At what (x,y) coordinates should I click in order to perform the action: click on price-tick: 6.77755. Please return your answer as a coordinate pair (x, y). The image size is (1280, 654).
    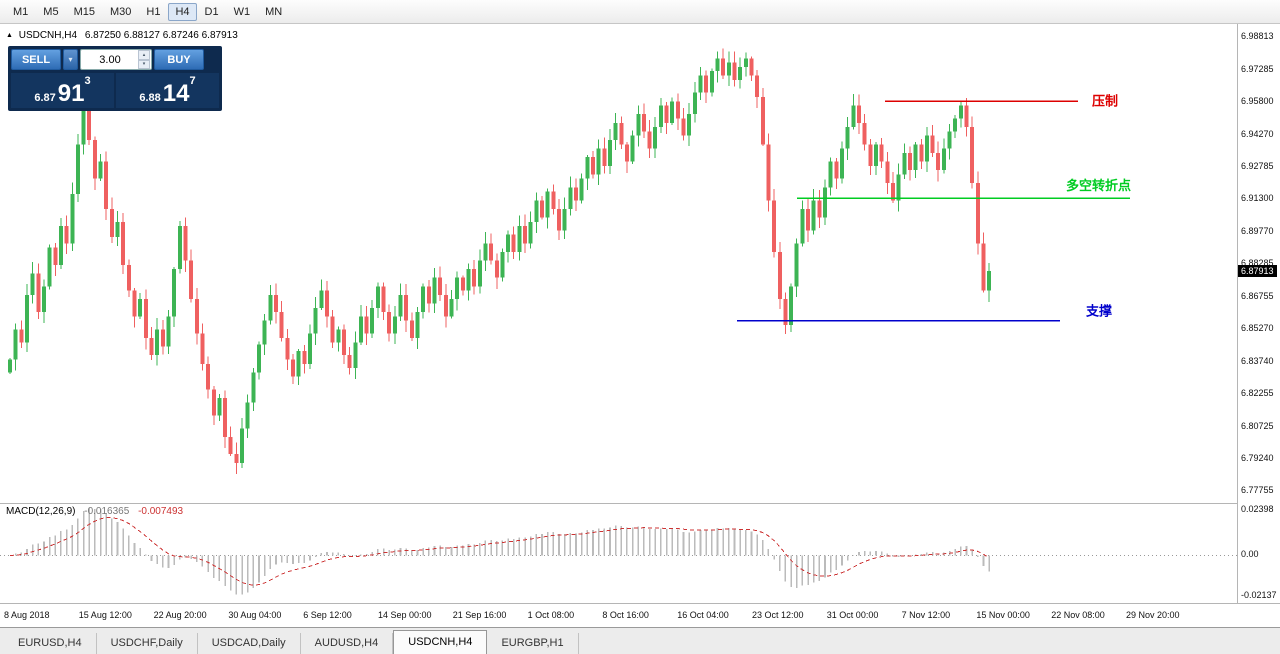
    Looking at the image, I should click on (1257, 489).